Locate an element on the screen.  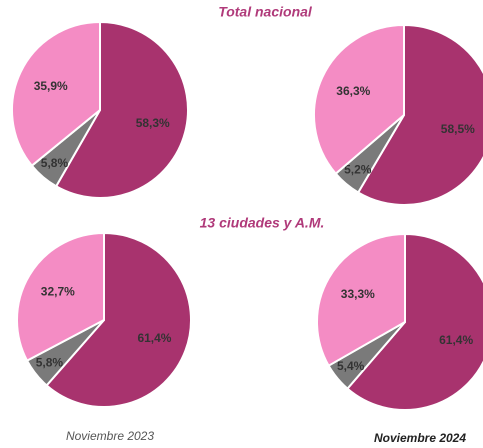
data-label: 58,3% is located at coordinates (153, 123).